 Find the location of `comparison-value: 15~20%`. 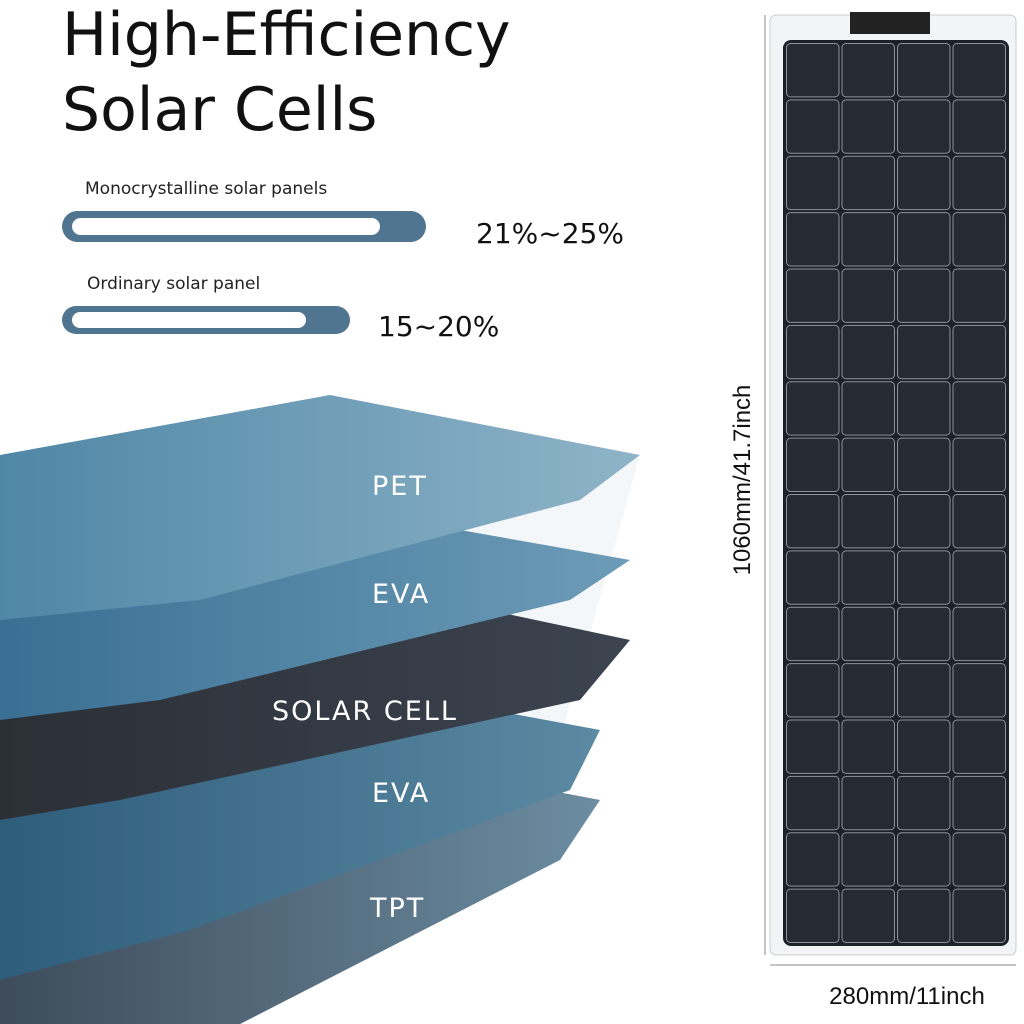

comparison-value: 15~20% is located at coordinates (438, 326).